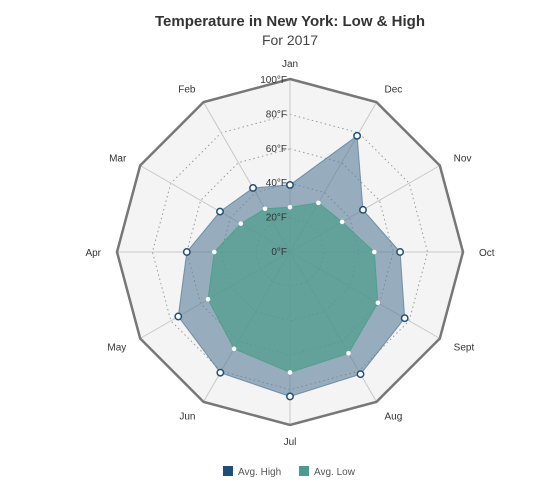 This screenshot has width=559, height=496. What do you see at coordinates (276, 149) in the screenshot?
I see `radial-tick-label: 60°F` at bounding box center [276, 149].